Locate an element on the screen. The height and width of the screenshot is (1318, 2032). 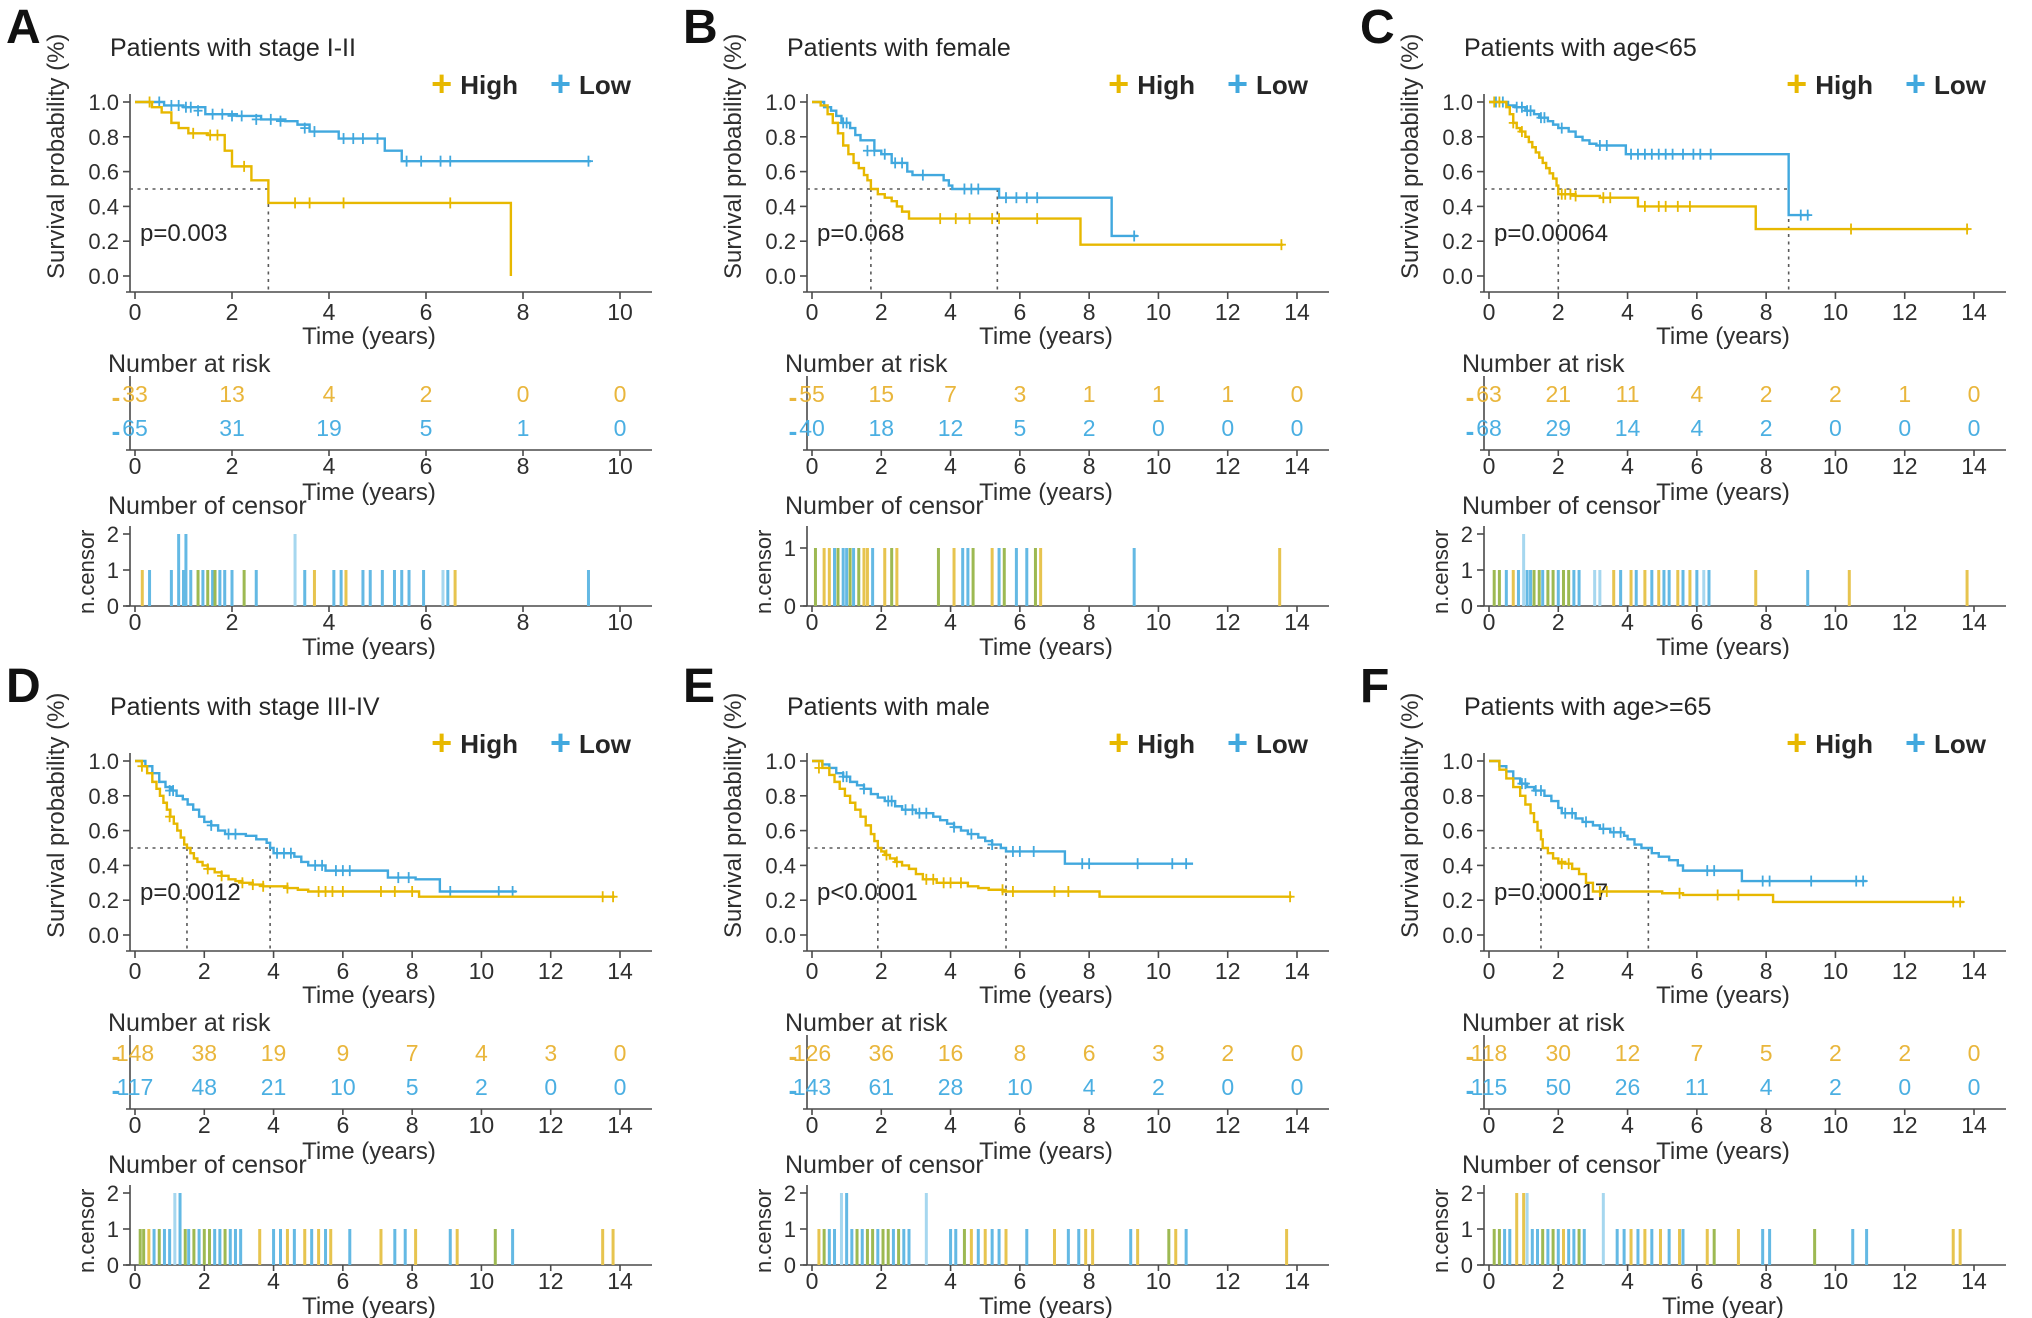
svg-text: 68 is located at coordinates (1489, 428).